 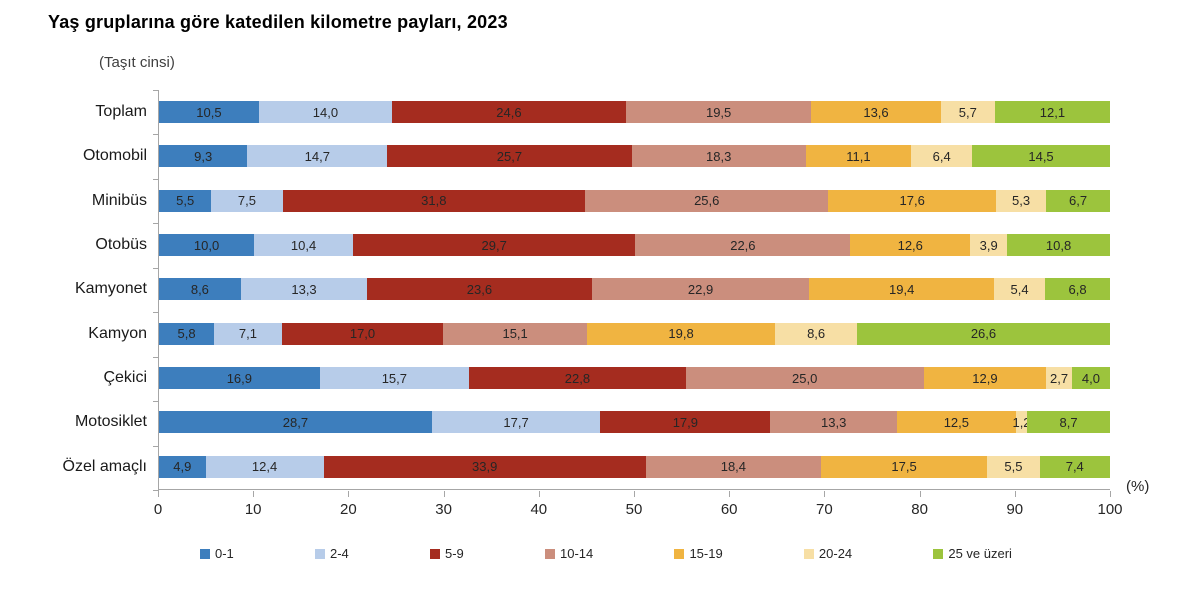 I want to click on bar-value-label: 22,8, so click(x=577, y=378).